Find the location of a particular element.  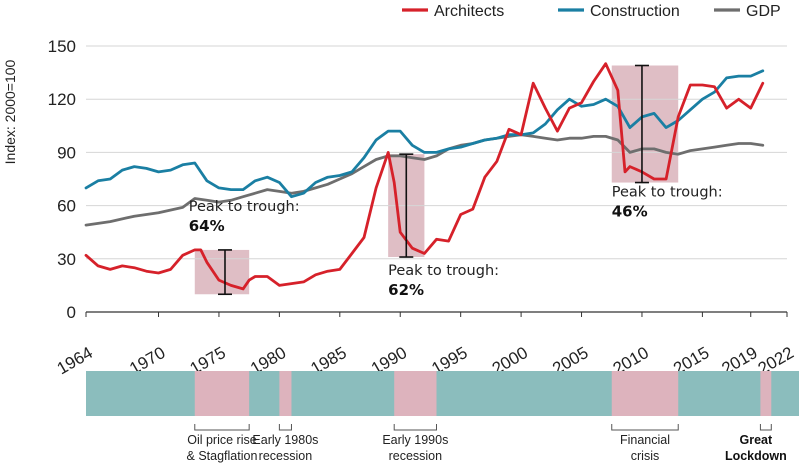

y-axis-label: Index: 2000=100 is located at coordinates (10, 111).